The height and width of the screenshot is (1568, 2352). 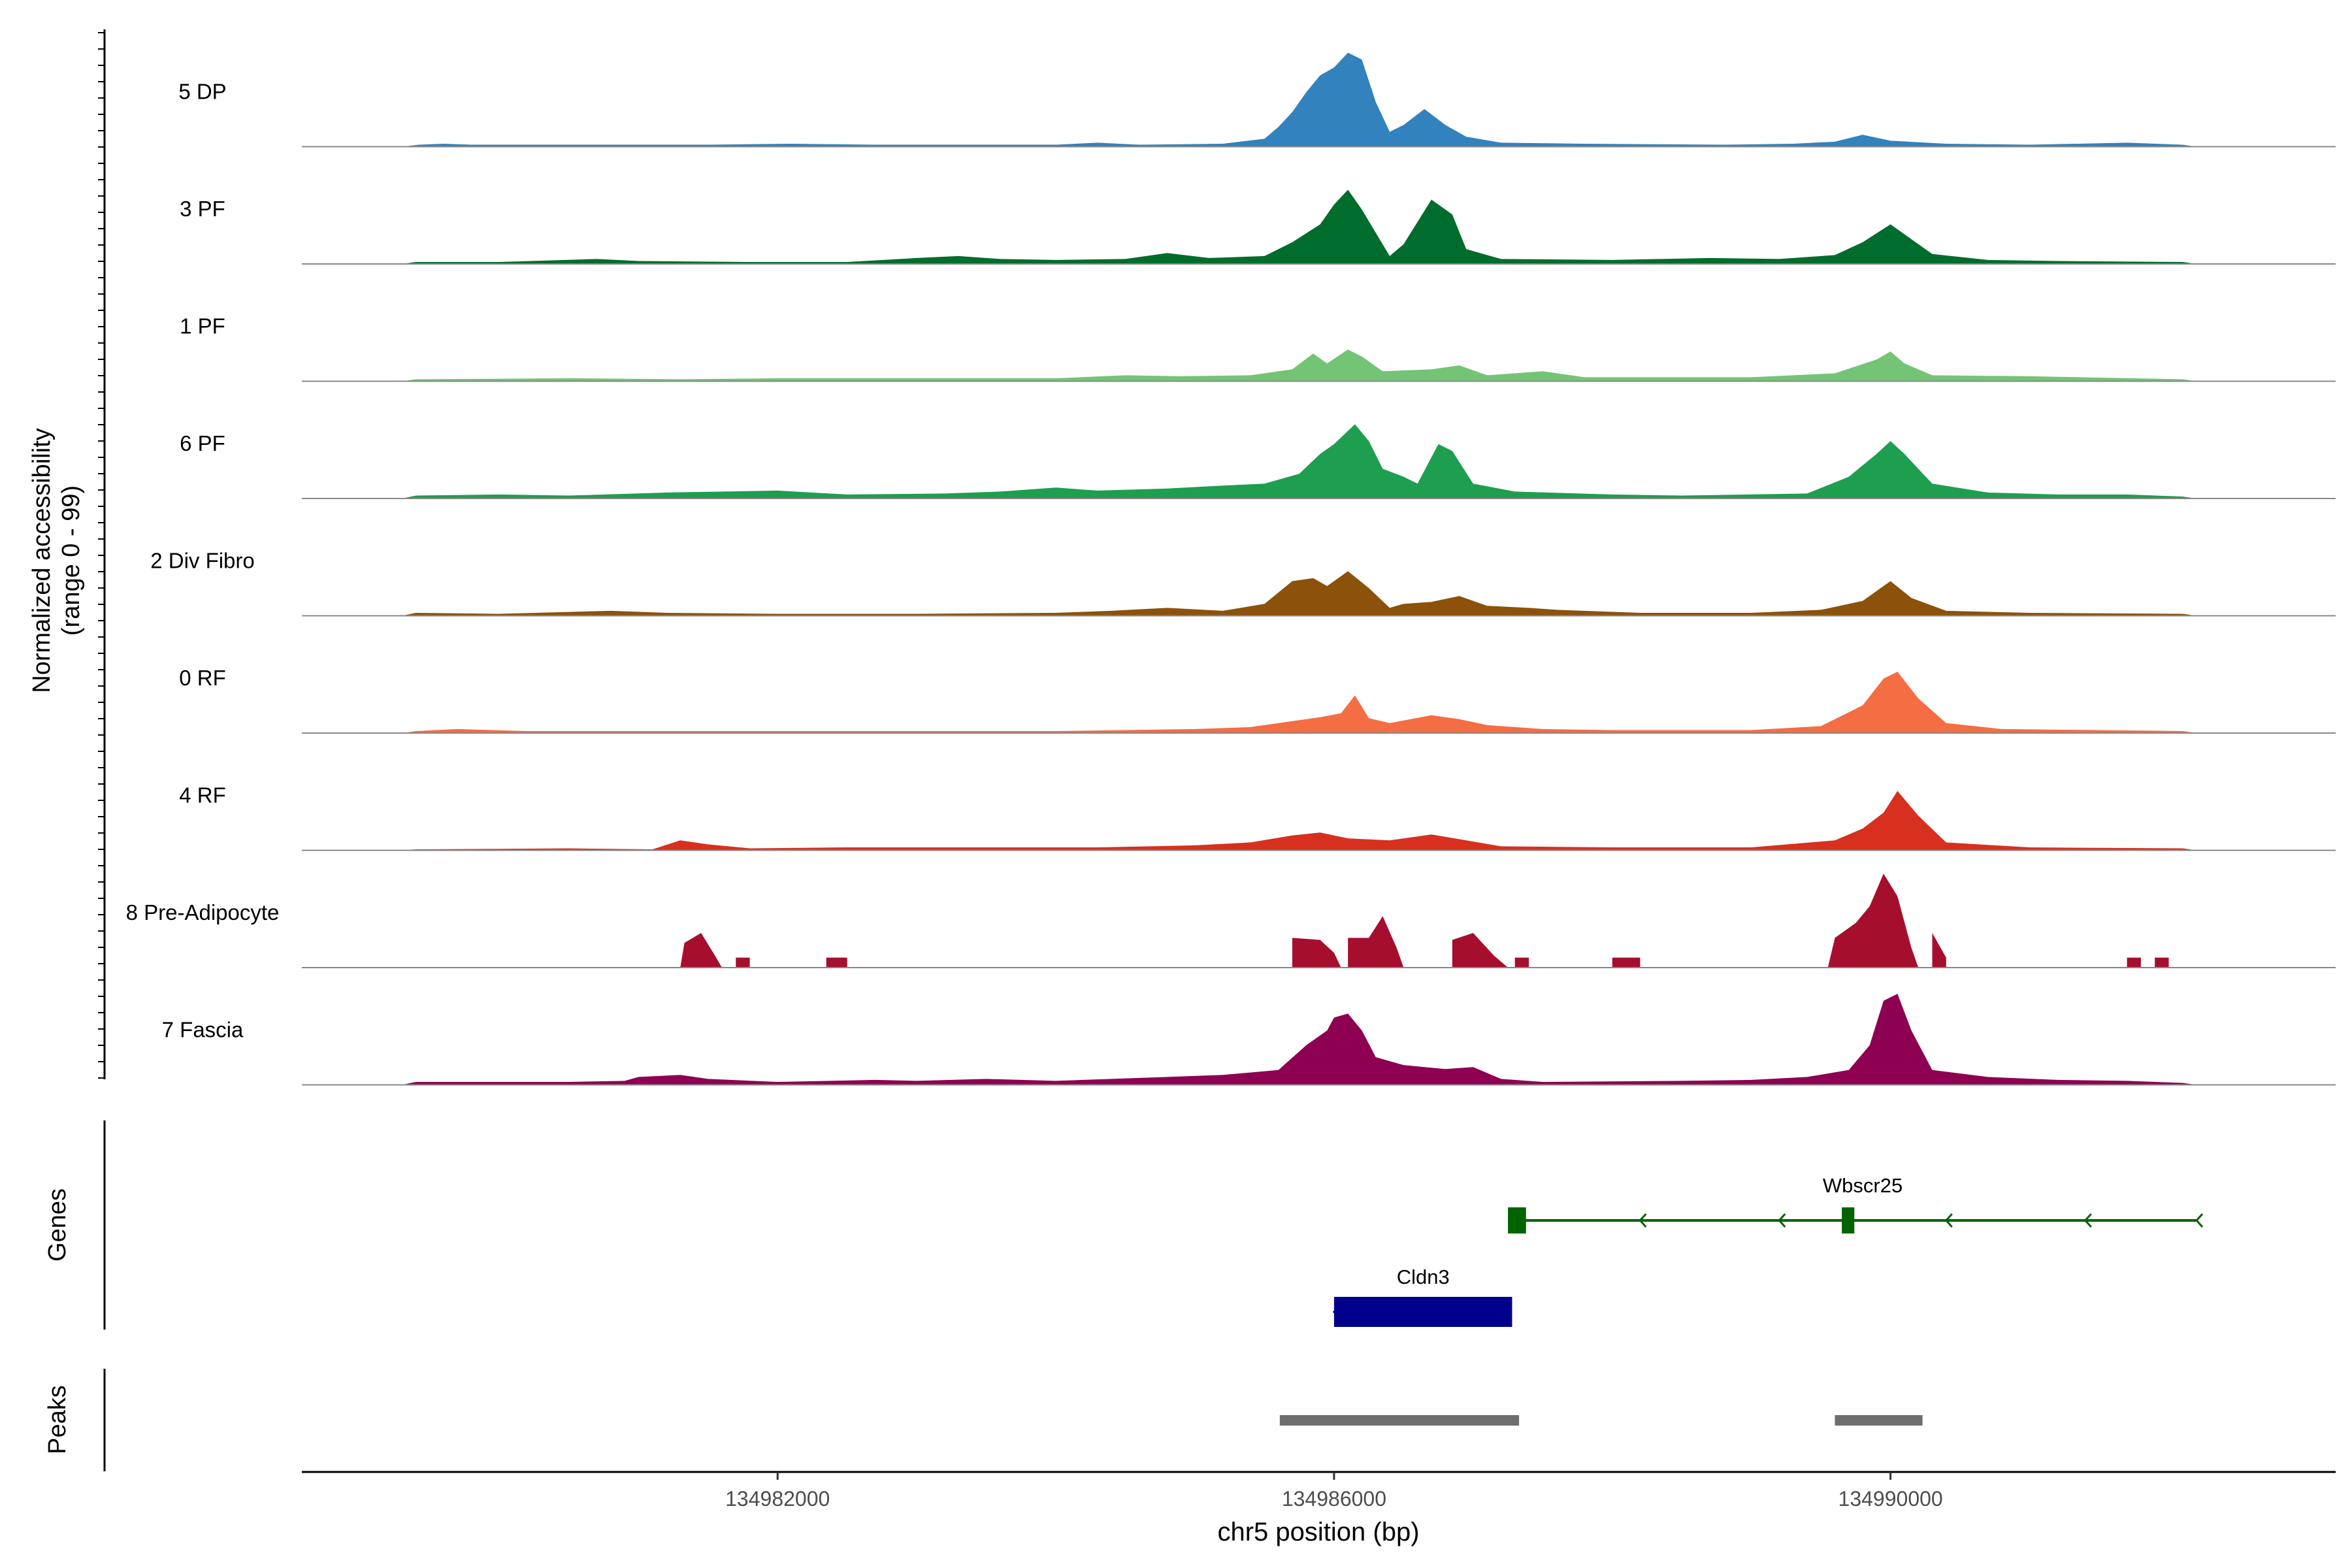 I want to click on peaks-axis-label: Peaks, so click(x=57, y=1419).